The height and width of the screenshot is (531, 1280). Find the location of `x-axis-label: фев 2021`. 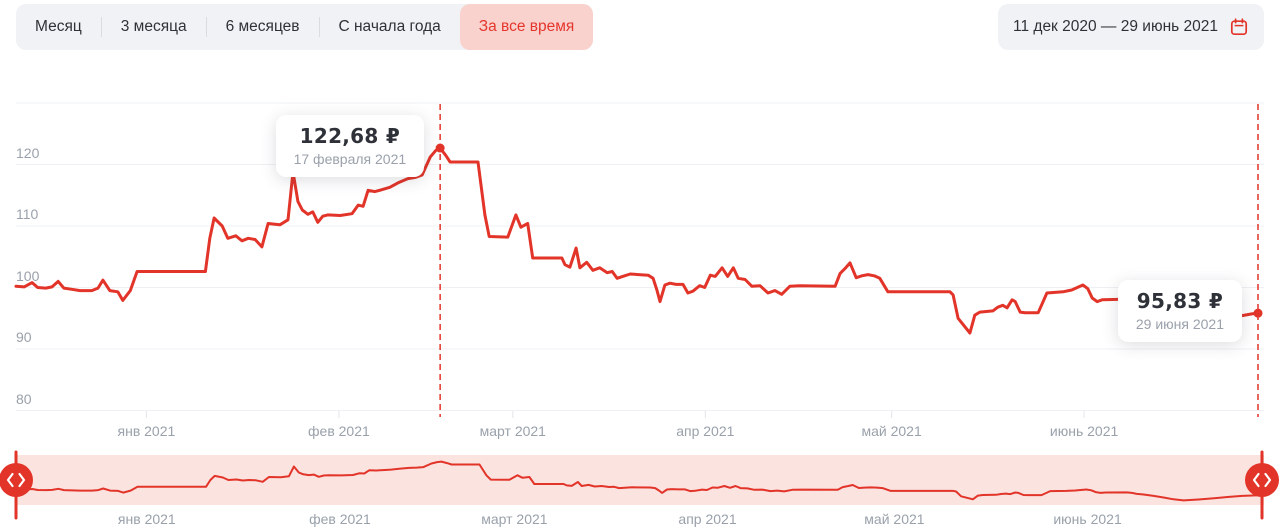

x-axis-label: фев 2021 is located at coordinates (339, 431).